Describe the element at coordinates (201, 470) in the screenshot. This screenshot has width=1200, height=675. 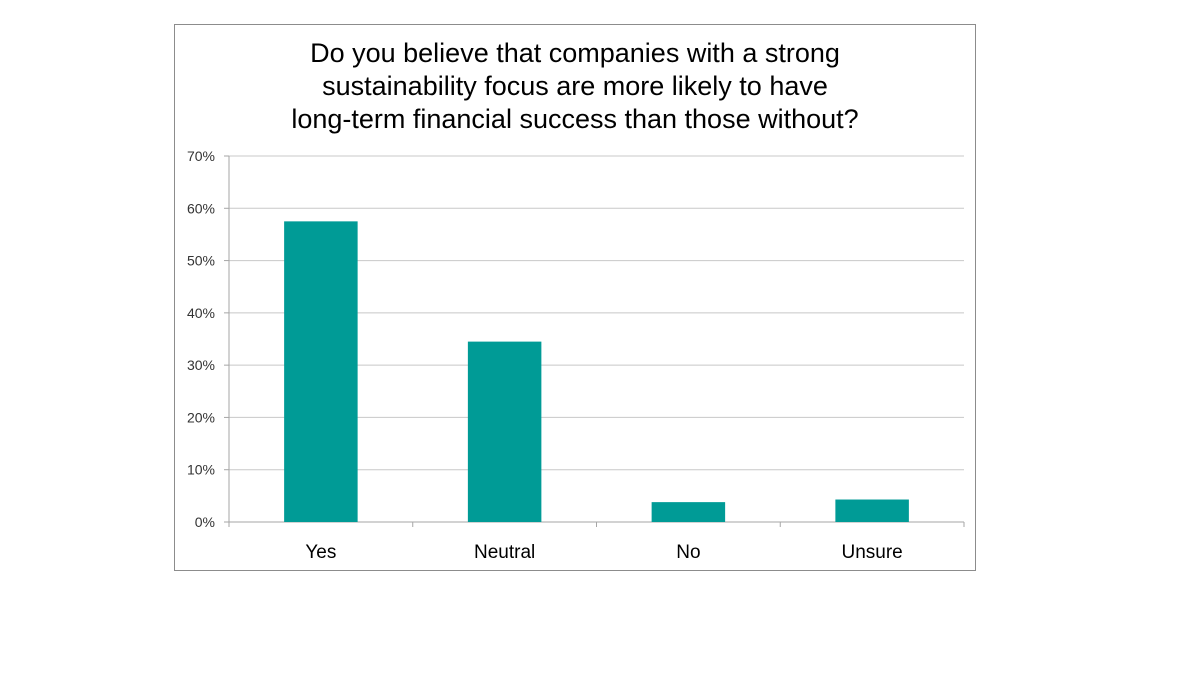
I see `y-tick-label: 10%` at that location.